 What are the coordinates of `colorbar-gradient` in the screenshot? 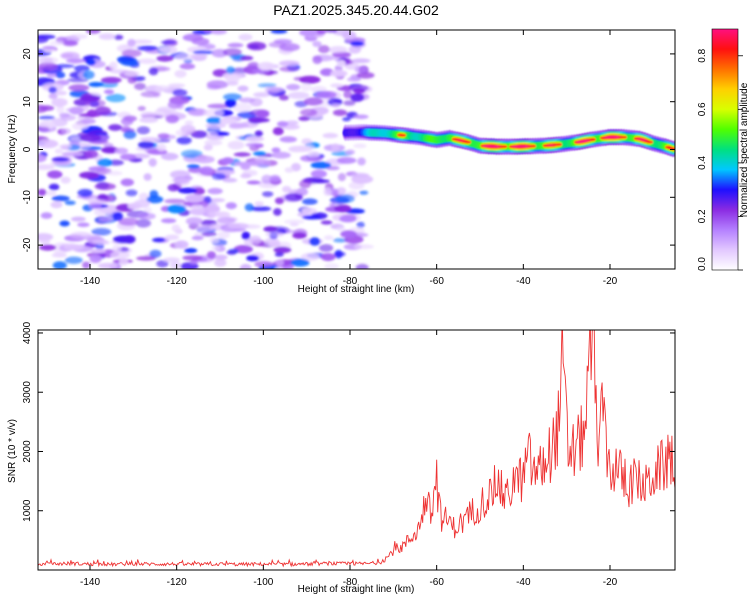 It's located at (725, 149).